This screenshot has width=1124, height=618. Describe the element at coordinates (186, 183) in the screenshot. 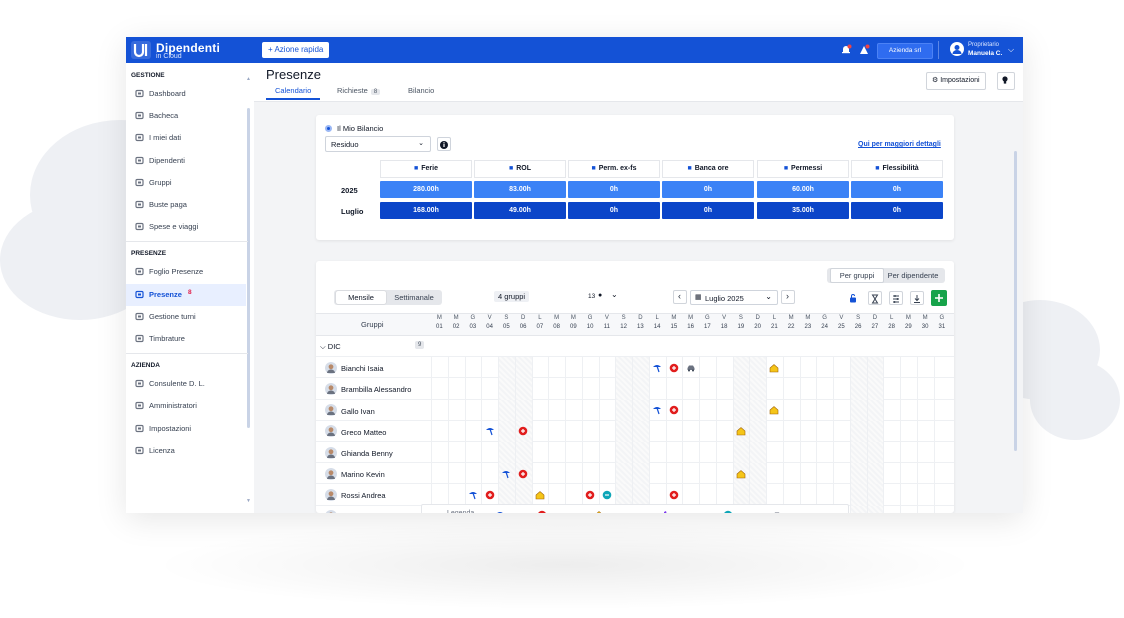

I see `sidebar-item-gruppi: Gruppi` at that location.